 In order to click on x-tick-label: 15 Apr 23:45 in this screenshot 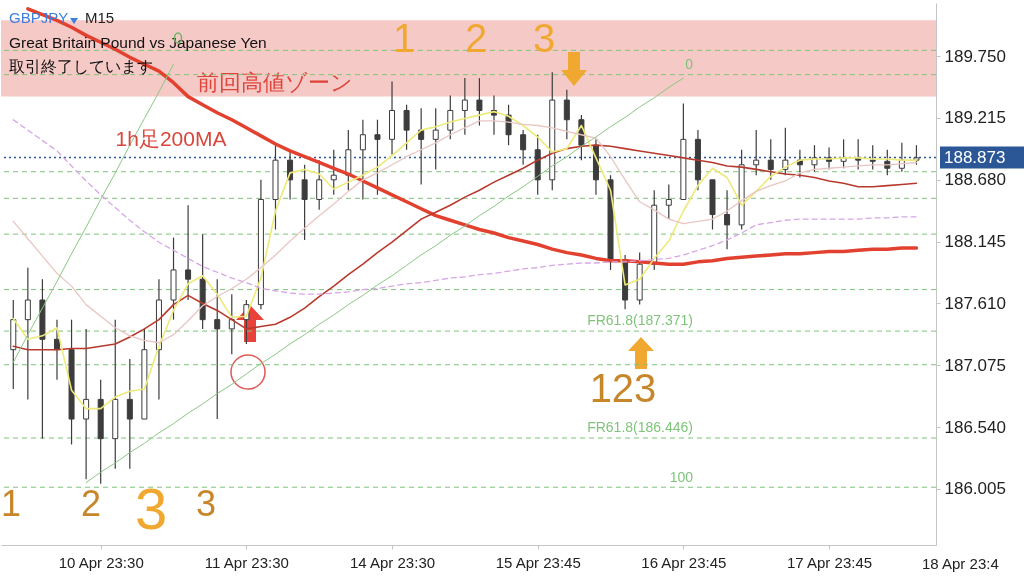, I will do `click(538, 562)`.